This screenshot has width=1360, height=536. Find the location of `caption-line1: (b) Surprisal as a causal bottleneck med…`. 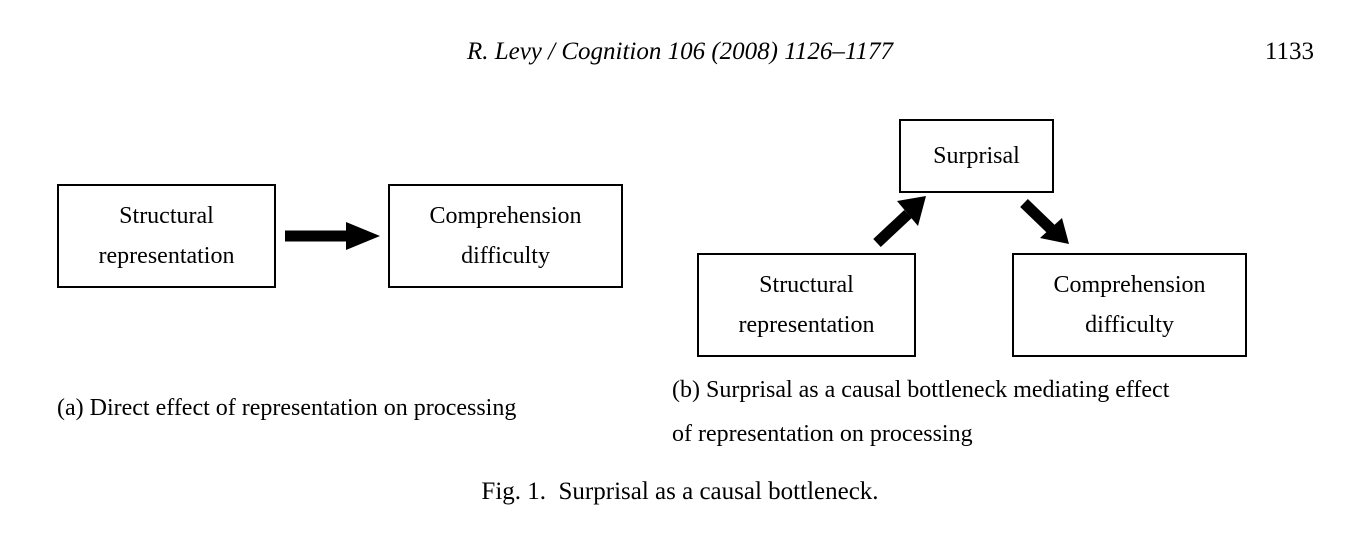

caption-line1: (b) Surprisal as a causal bottleneck med… is located at coordinates (921, 390).